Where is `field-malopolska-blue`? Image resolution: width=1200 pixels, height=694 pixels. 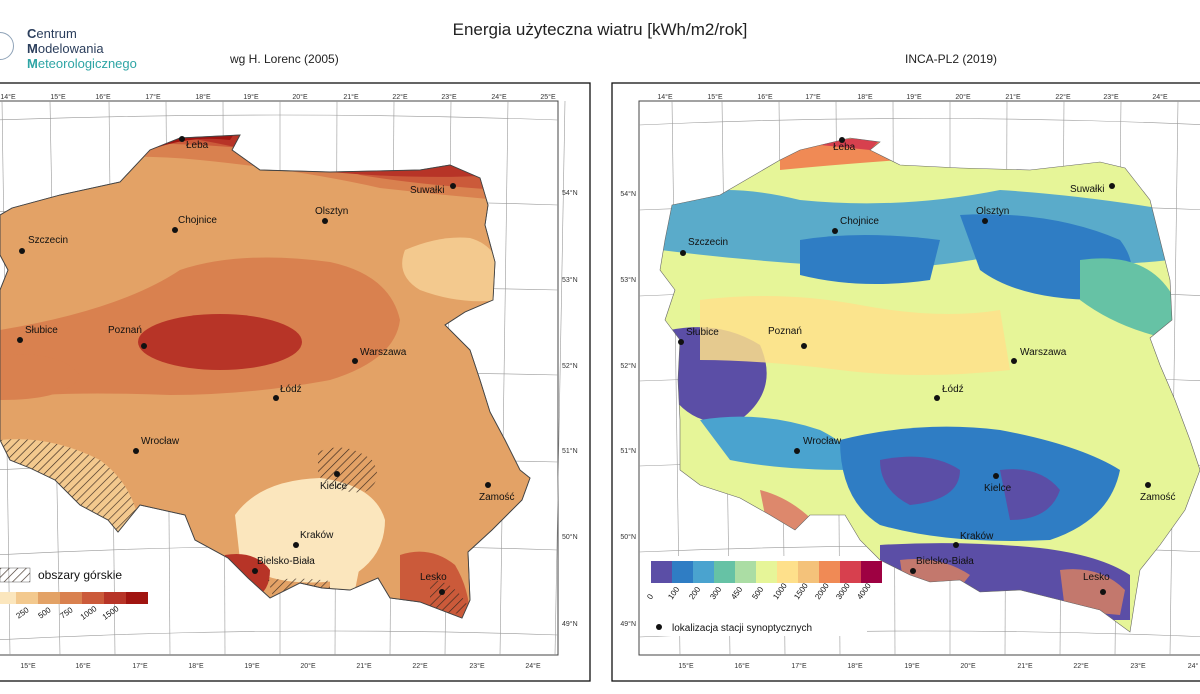
field-malopolska-blue is located at coordinates (980, 483).